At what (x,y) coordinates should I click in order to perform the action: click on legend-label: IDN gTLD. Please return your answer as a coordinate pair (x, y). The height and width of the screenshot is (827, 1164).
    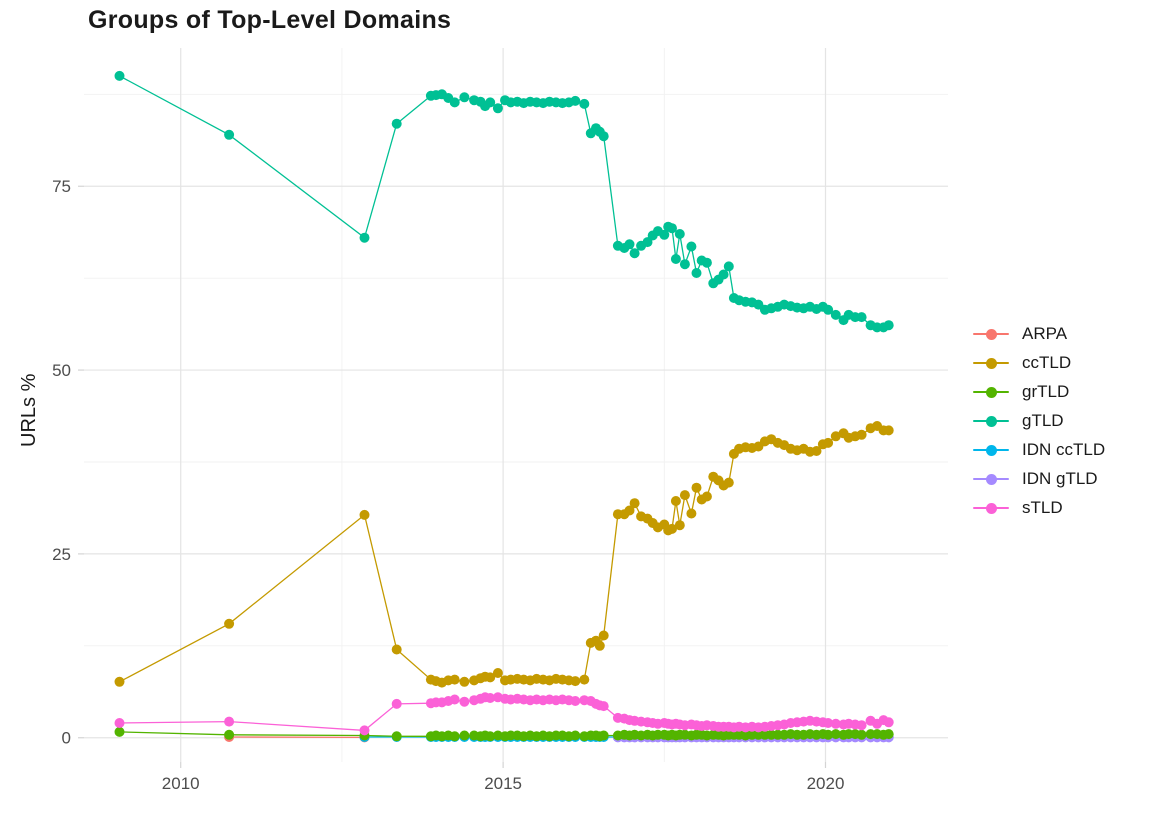
    Looking at the image, I should click on (1060, 478).